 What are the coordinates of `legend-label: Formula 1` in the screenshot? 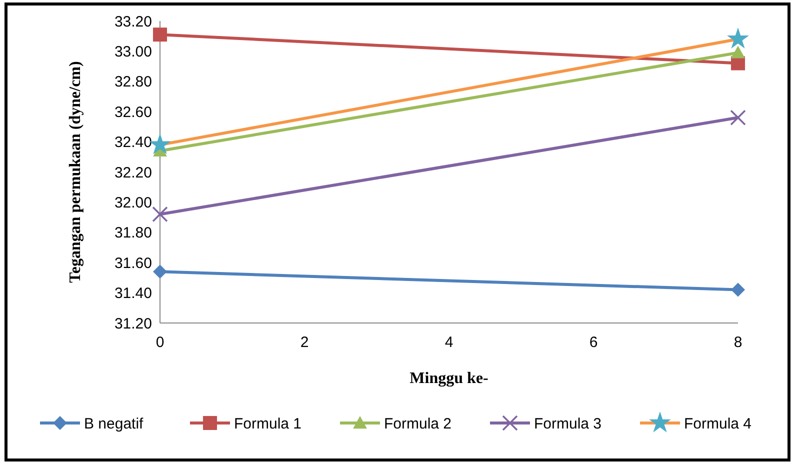 It's located at (268, 423).